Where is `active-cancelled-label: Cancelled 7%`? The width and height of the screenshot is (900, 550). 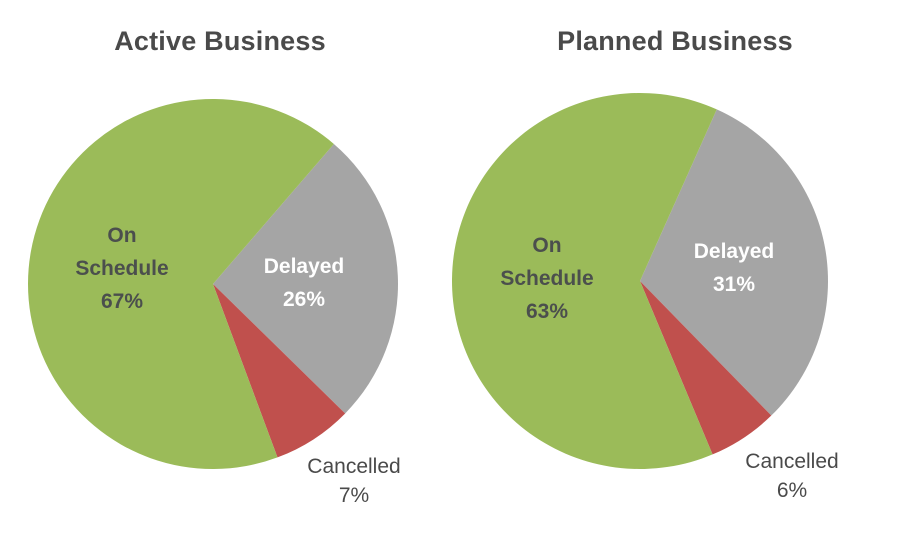
active-cancelled-label: Cancelled 7% is located at coordinates (354, 481).